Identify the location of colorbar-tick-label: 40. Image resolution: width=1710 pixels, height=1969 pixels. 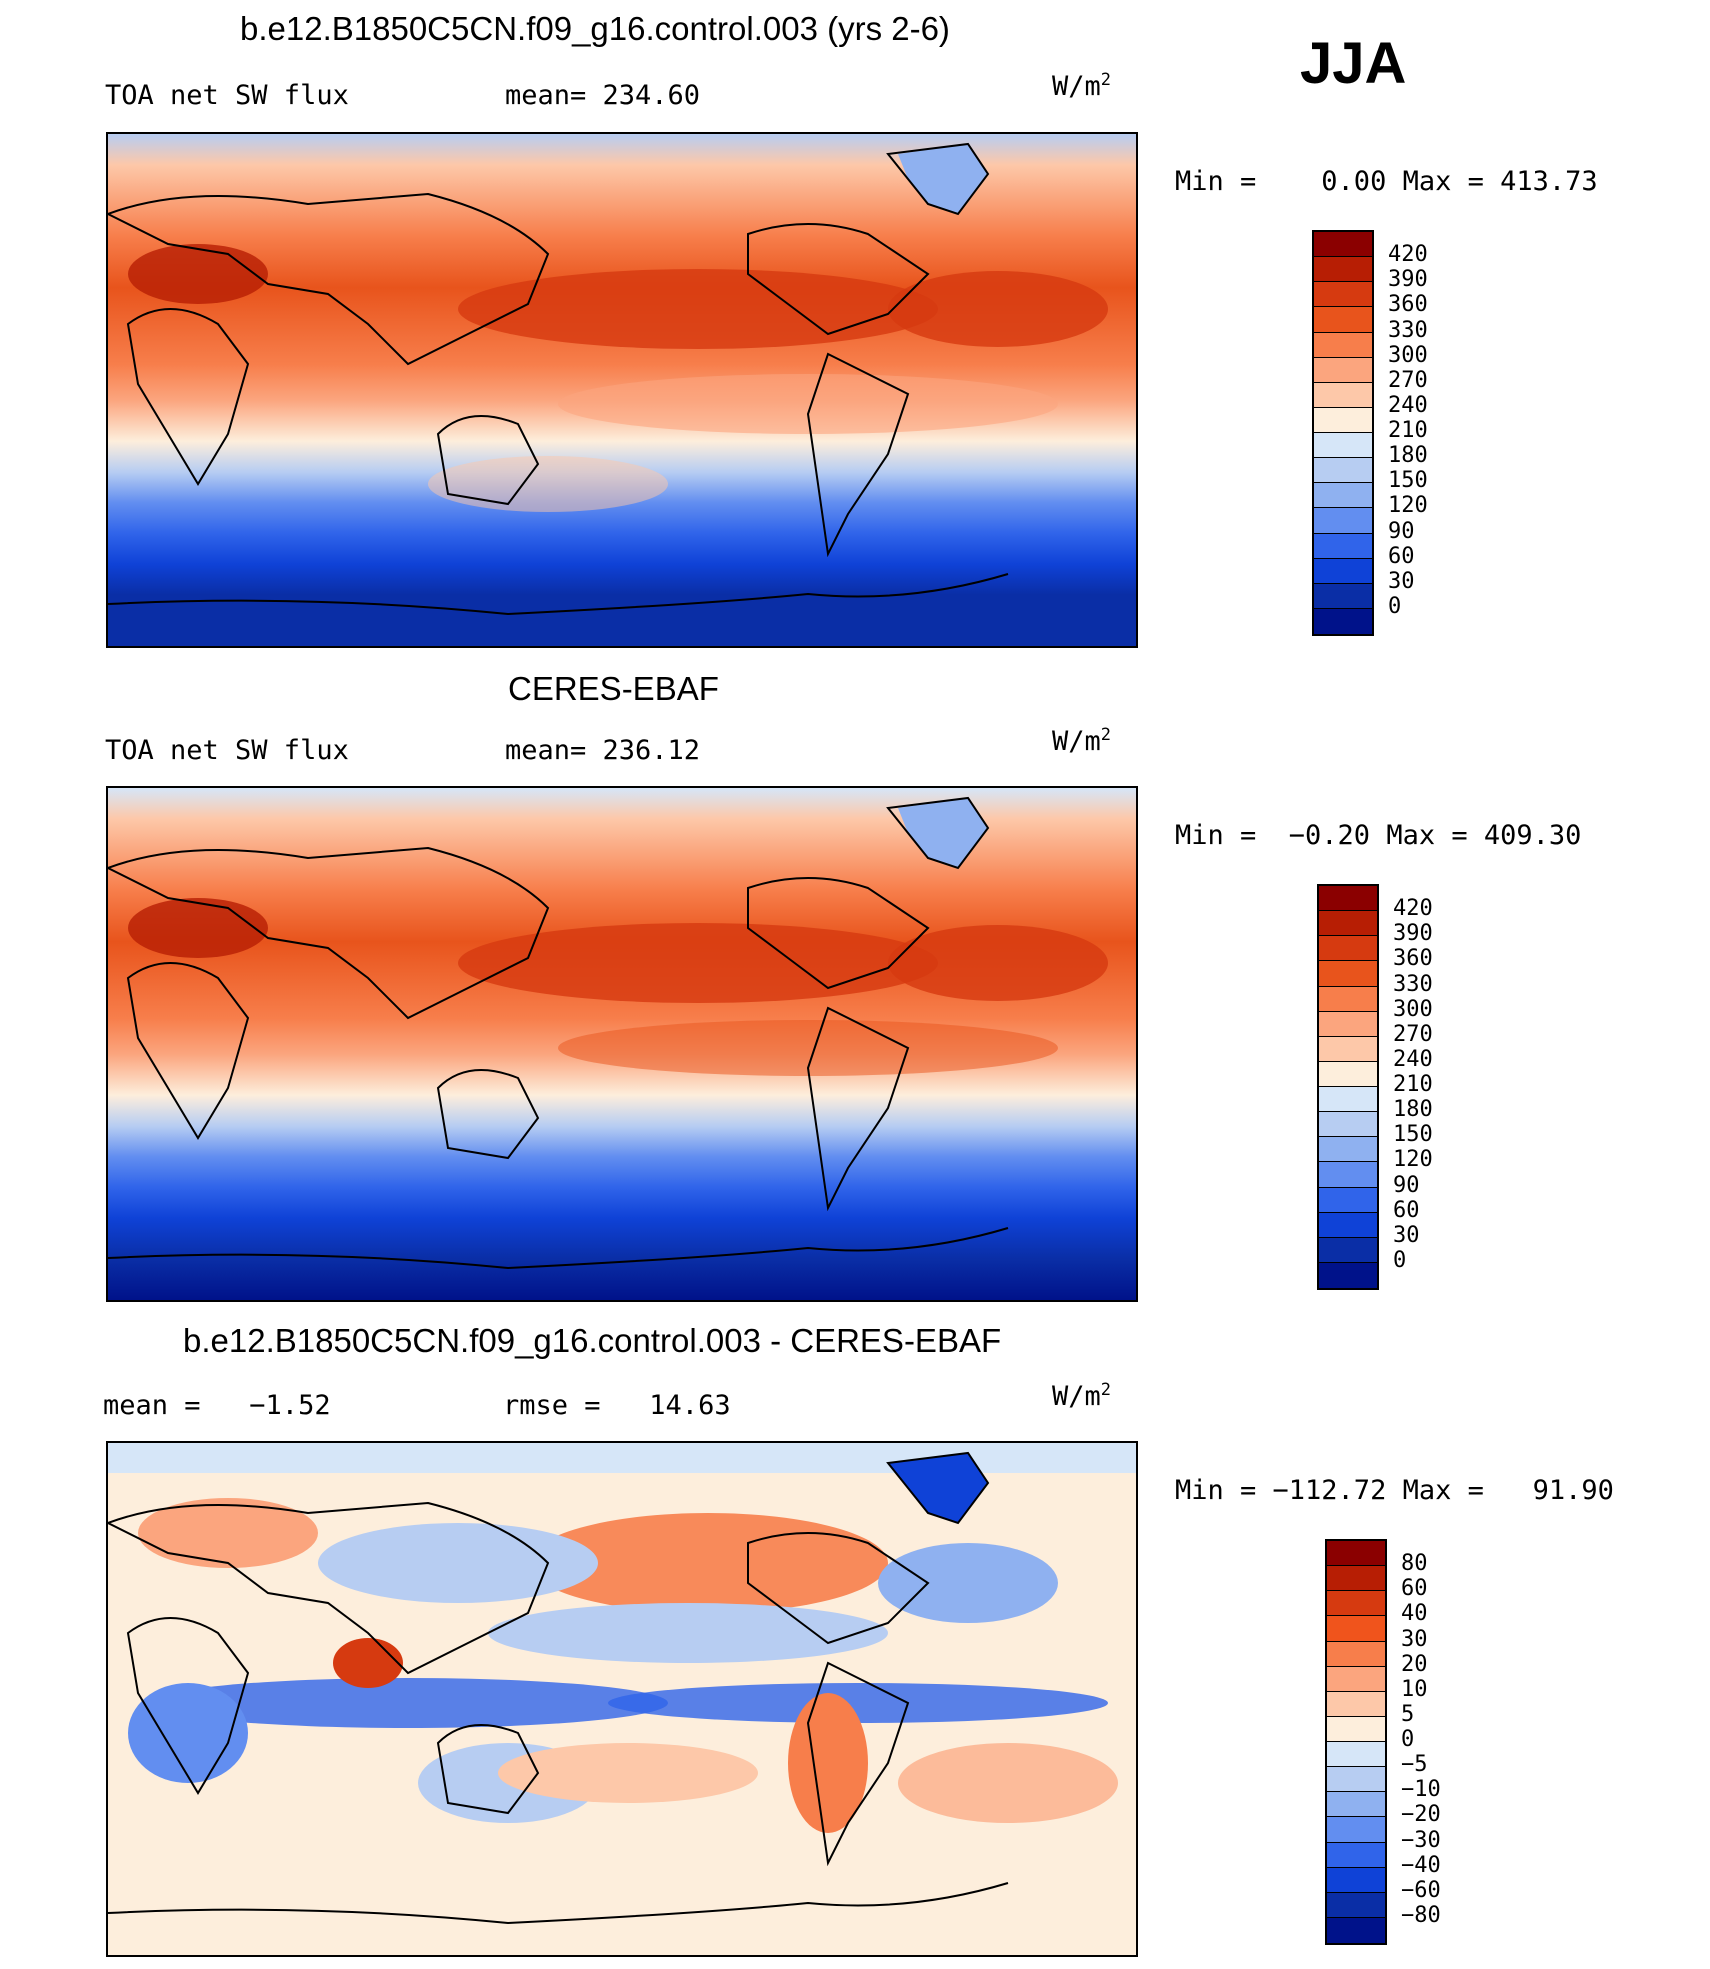
(1414, 1614).